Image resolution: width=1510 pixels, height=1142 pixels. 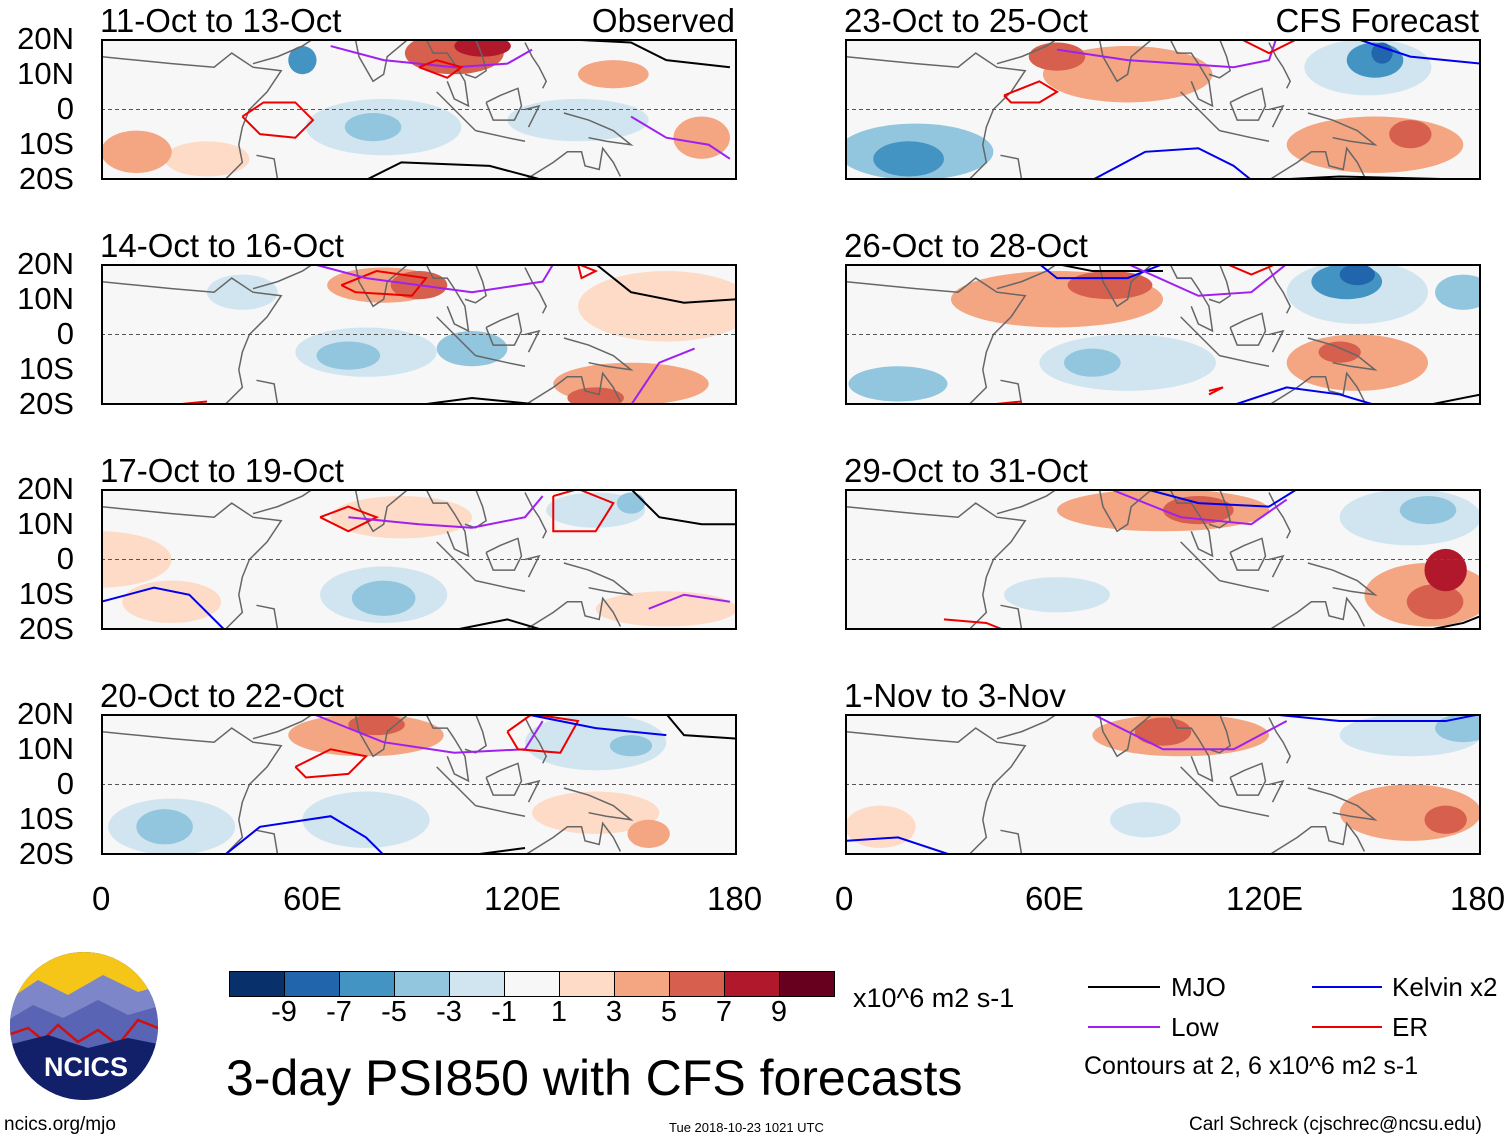 What do you see at coordinates (60, 1124) in the screenshot?
I see `footer-url: ncics.org/mjo` at bounding box center [60, 1124].